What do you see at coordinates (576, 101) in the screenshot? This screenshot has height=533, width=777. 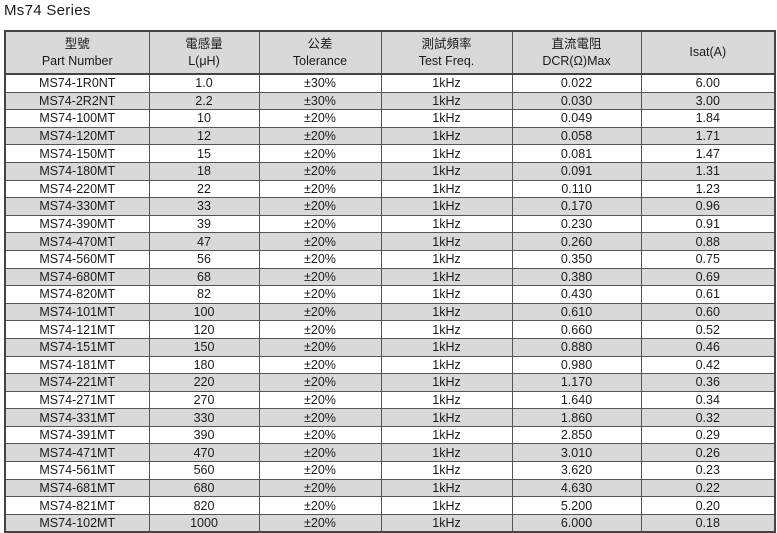 I see `cell-dcr: 0.030` at bounding box center [576, 101].